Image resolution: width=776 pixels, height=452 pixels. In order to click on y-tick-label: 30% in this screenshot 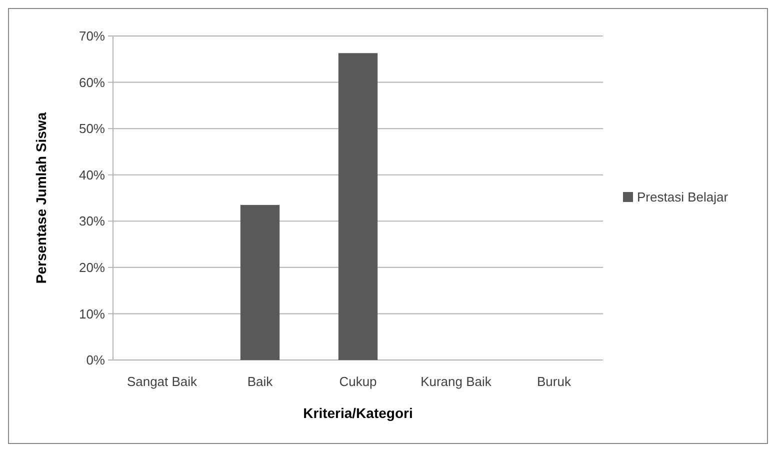, I will do `click(92, 221)`.